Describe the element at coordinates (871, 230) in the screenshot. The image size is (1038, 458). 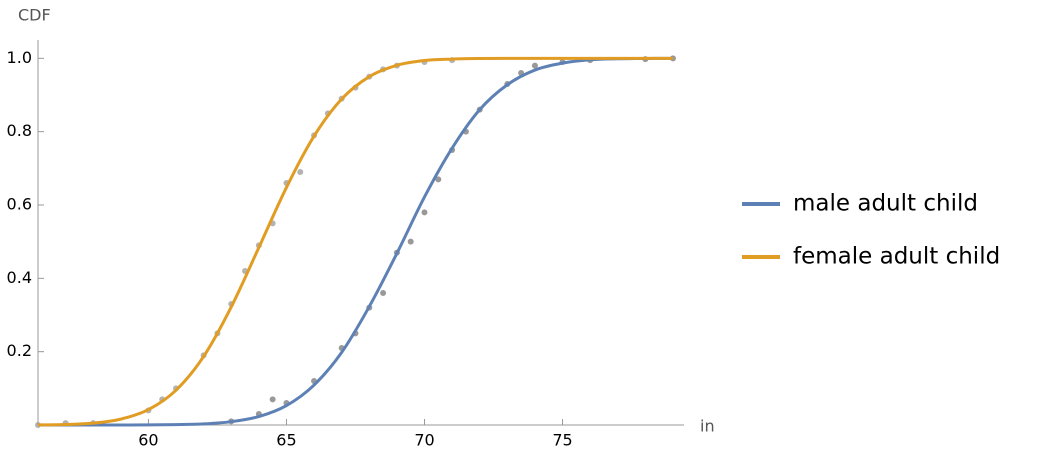
I see `legend: male adult child female adult child` at that location.